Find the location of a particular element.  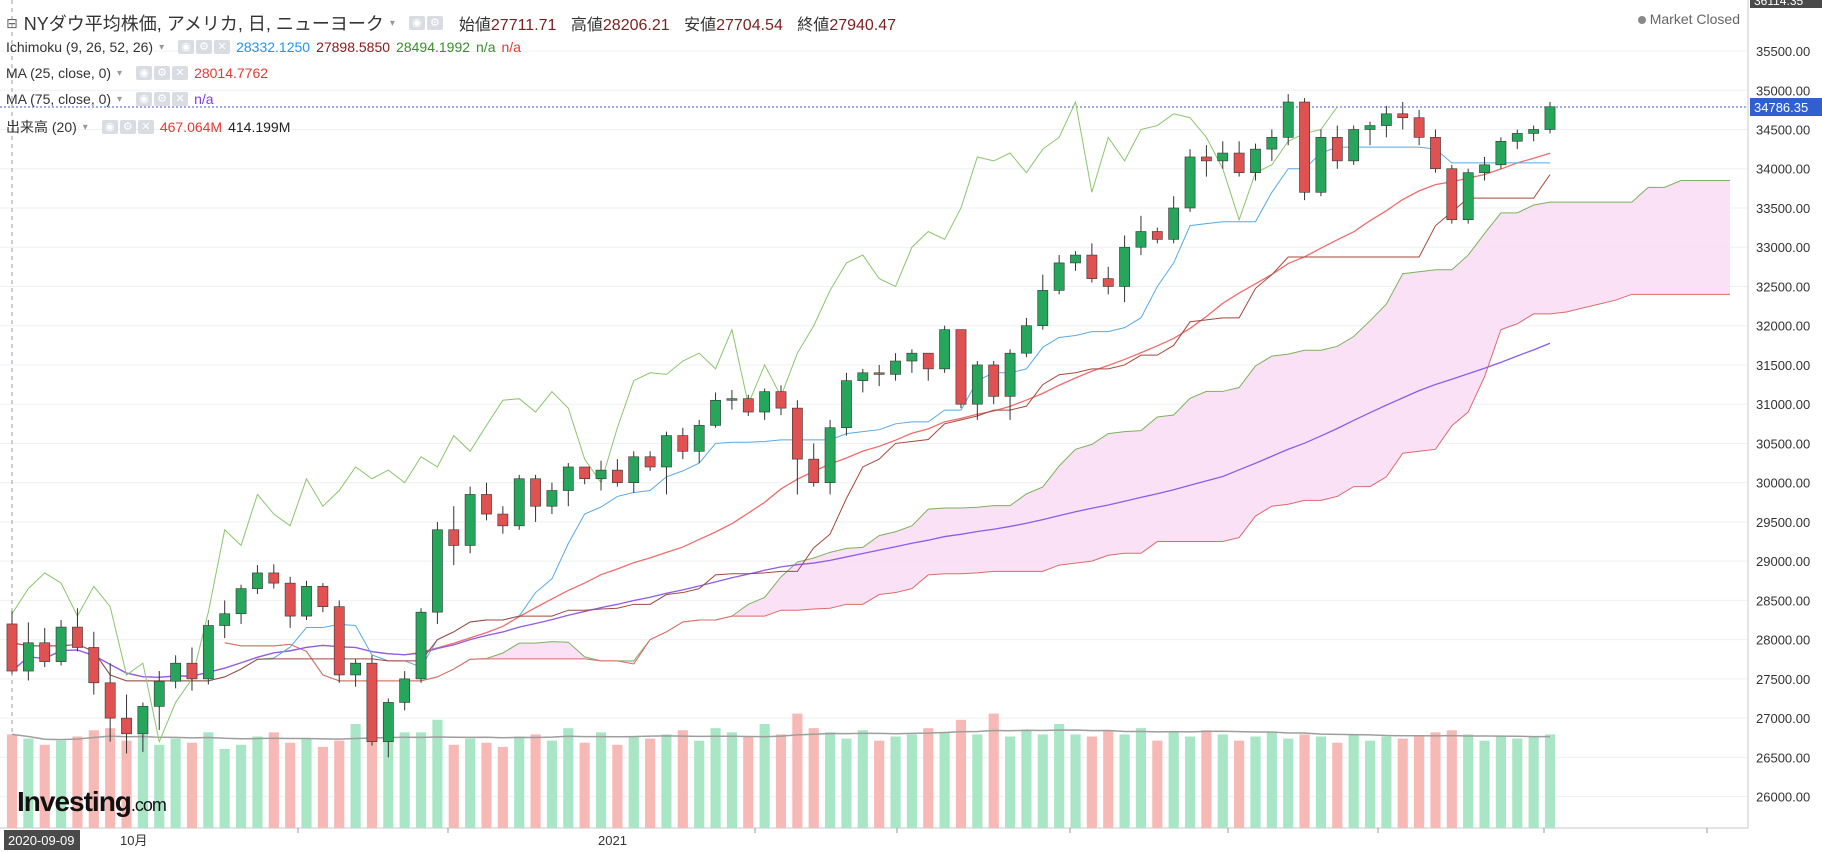

ma25-name: MA (25, close, 0) is located at coordinates (59, 73).